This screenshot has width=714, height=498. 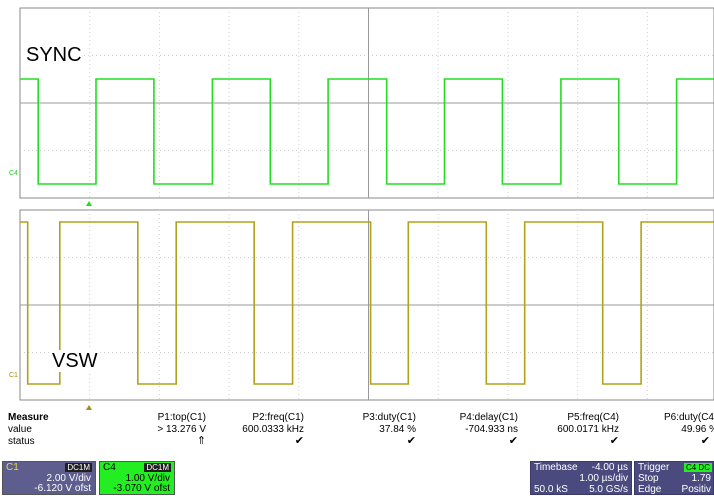 What do you see at coordinates (593, 417) in the screenshot?
I see `param-p5-name: P5:freq(C4)` at bounding box center [593, 417].